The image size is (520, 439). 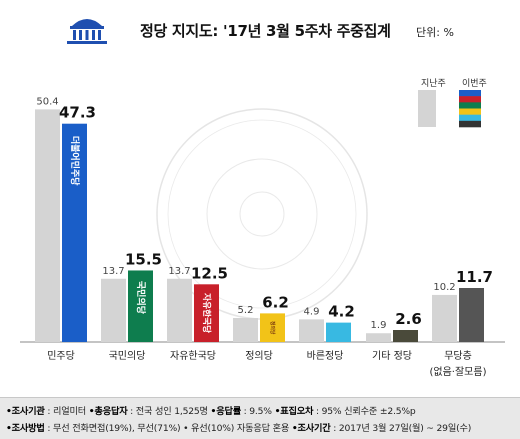 I want to click on category-label-3: 정의당, so click(x=259, y=356).